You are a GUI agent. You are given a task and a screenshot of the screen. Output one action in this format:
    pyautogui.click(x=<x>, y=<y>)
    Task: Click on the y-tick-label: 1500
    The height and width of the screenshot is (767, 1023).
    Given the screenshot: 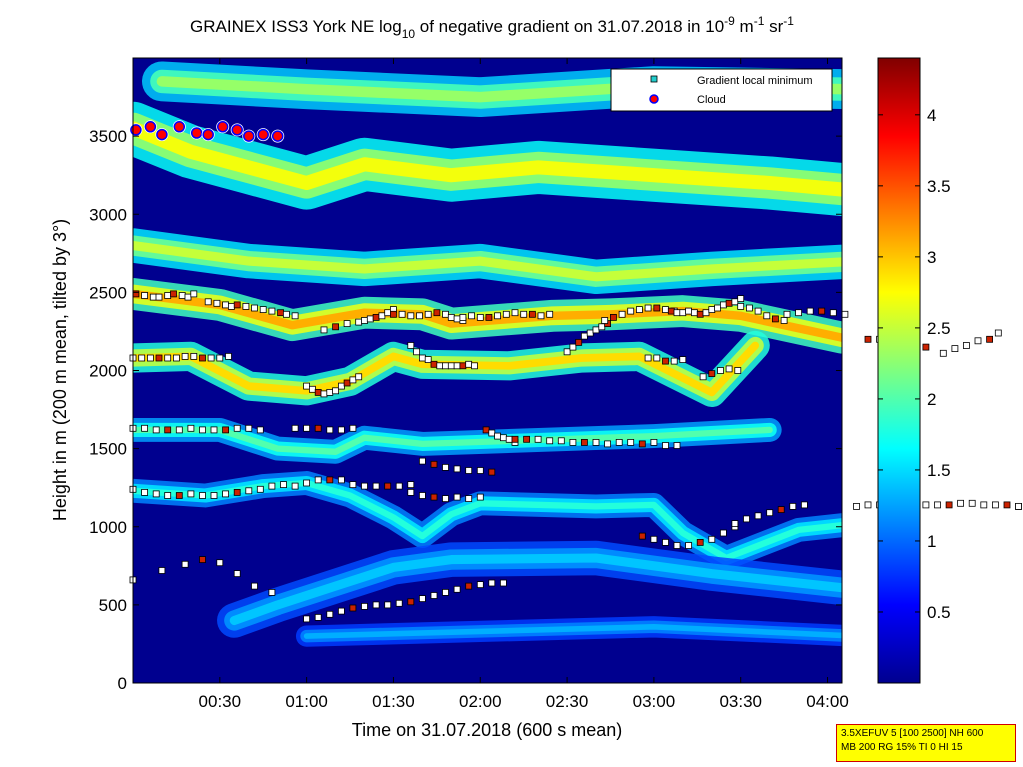 What is the action you would take?
    pyautogui.click(x=108, y=449)
    